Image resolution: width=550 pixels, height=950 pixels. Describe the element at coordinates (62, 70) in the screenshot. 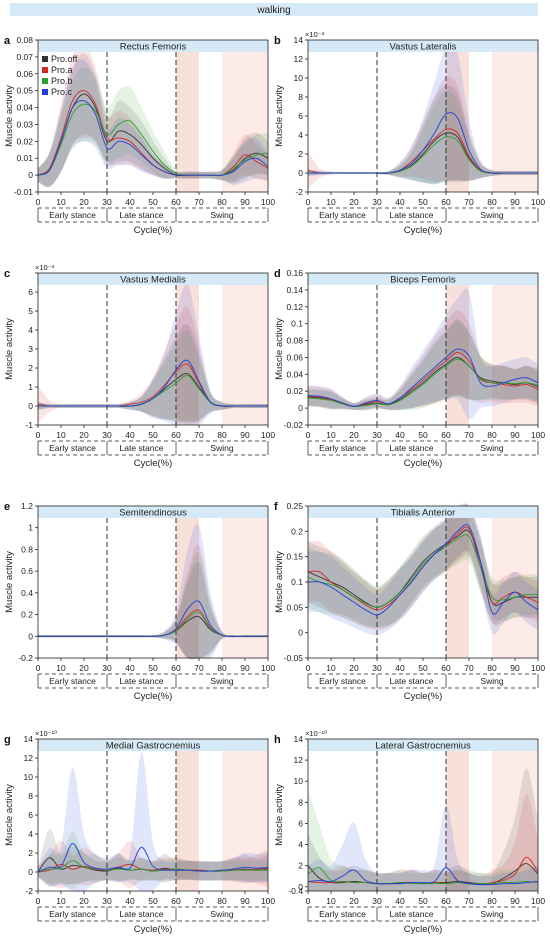

I see `legend-label: Pro.a` at that location.